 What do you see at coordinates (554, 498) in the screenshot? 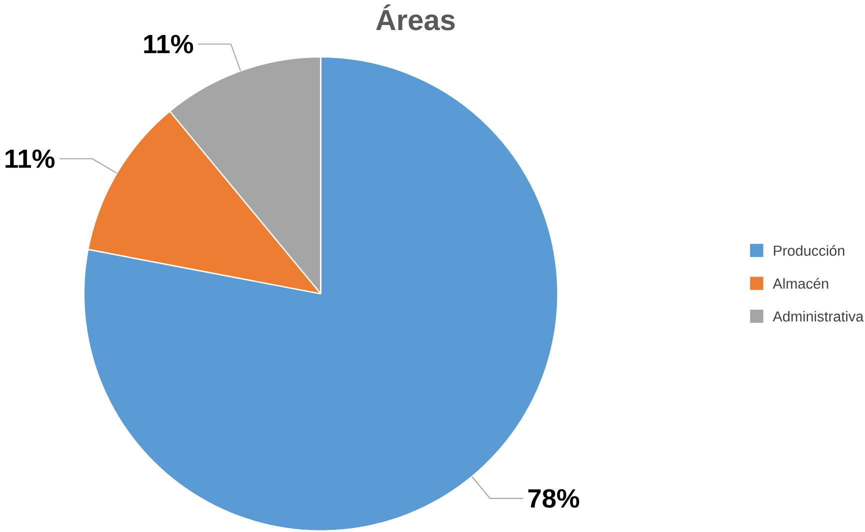
I see `data-label: 78%` at bounding box center [554, 498].